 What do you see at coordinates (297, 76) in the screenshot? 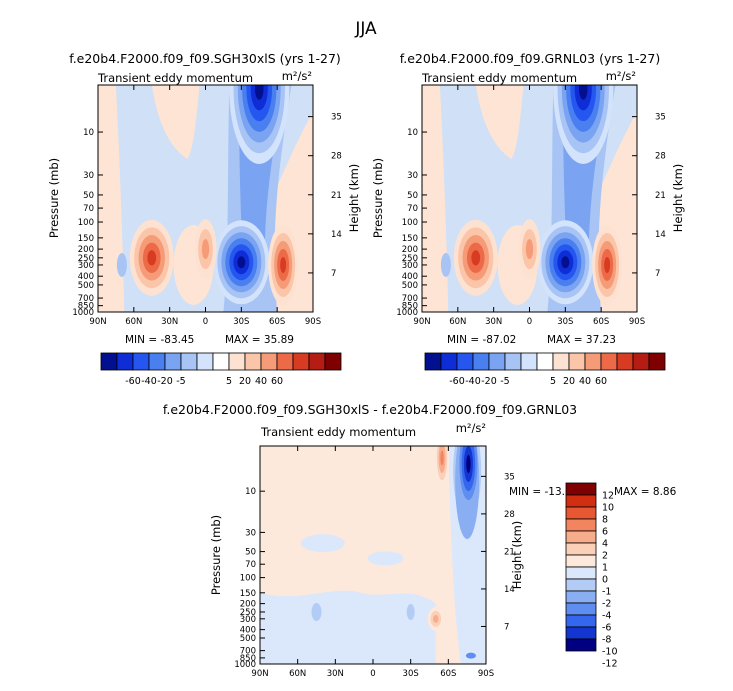
I see `panel-units: m²/s²` at bounding box center [297, 76].